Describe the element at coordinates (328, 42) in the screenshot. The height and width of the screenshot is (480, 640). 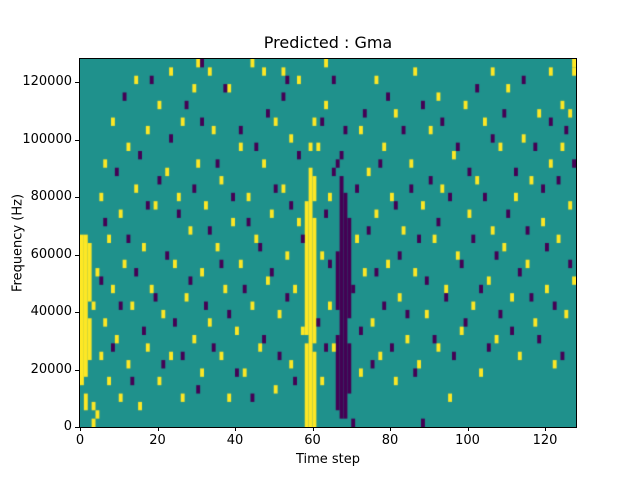
I see `chart-title: Predicted : Gma` at that location.